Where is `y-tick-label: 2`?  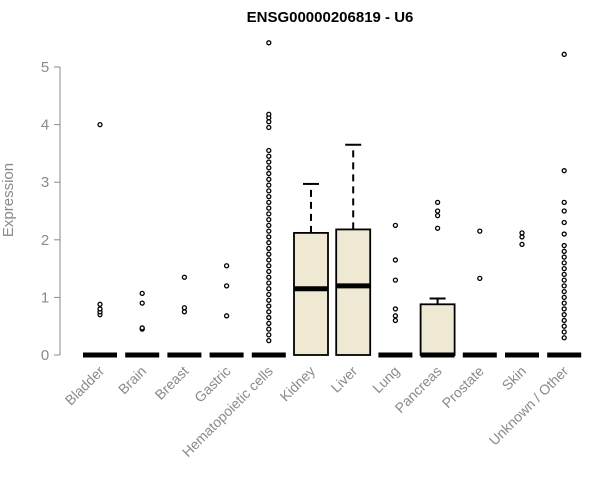
y-tick-label: 2 is located at coordinates (45, 240).